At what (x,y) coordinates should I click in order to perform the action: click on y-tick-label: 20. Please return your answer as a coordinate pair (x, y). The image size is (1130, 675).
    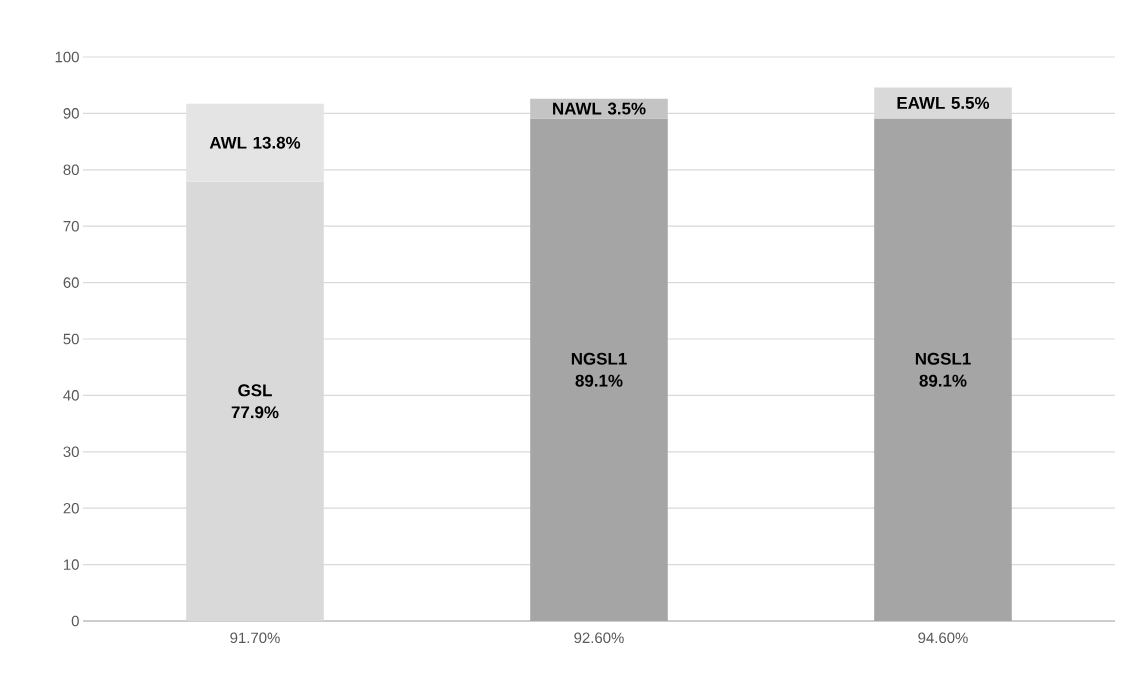
    Looking at the image, I should click on (71, 508).